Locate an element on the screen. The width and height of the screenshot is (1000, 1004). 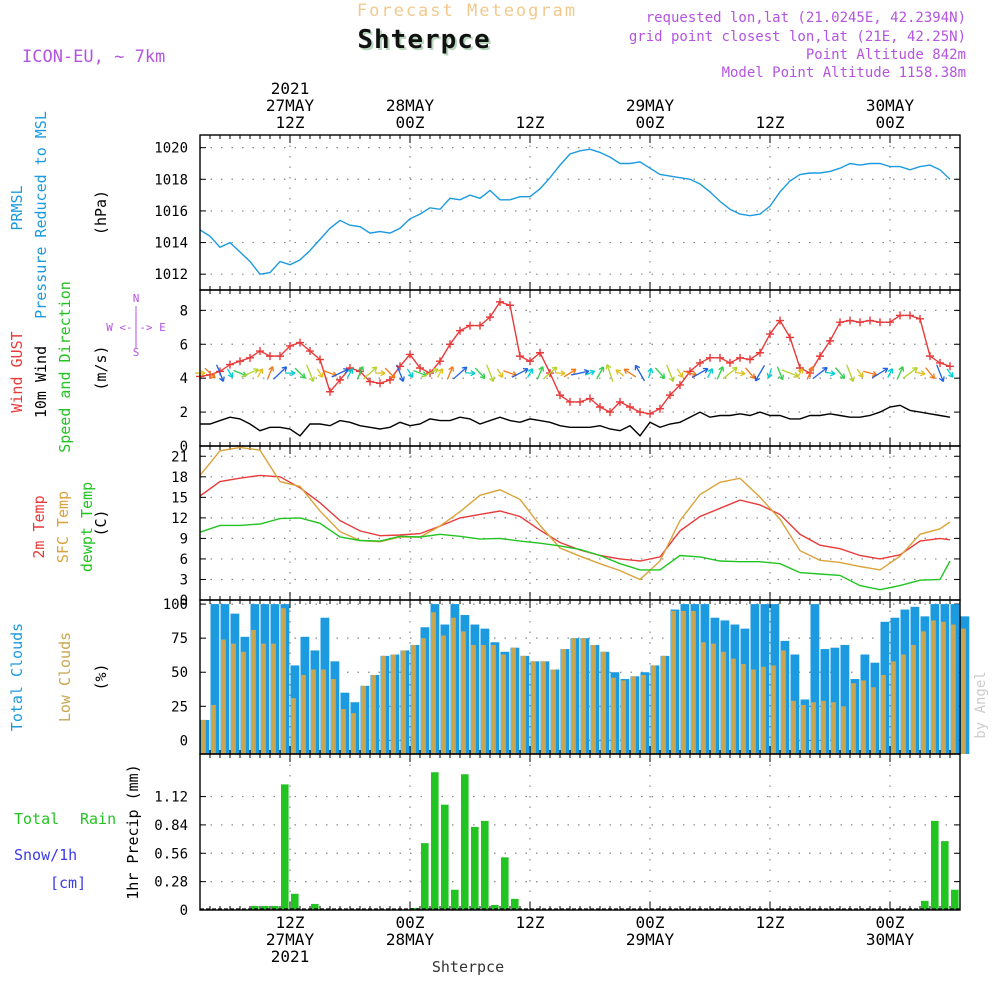
series-line-sfc-temp is located at coordinates (575, 513).